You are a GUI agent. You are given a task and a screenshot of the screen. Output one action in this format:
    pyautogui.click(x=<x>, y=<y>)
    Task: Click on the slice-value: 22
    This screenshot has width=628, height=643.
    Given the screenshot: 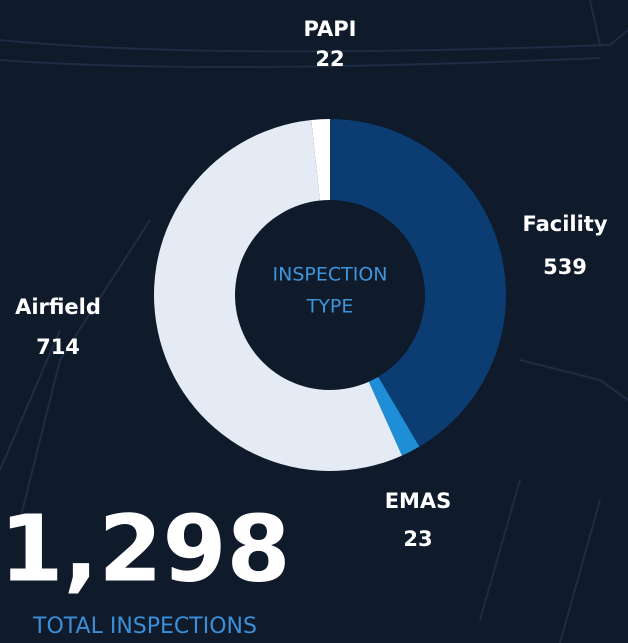 What is the action you would take?
    pyautogui.click(x=329, y=59)
    